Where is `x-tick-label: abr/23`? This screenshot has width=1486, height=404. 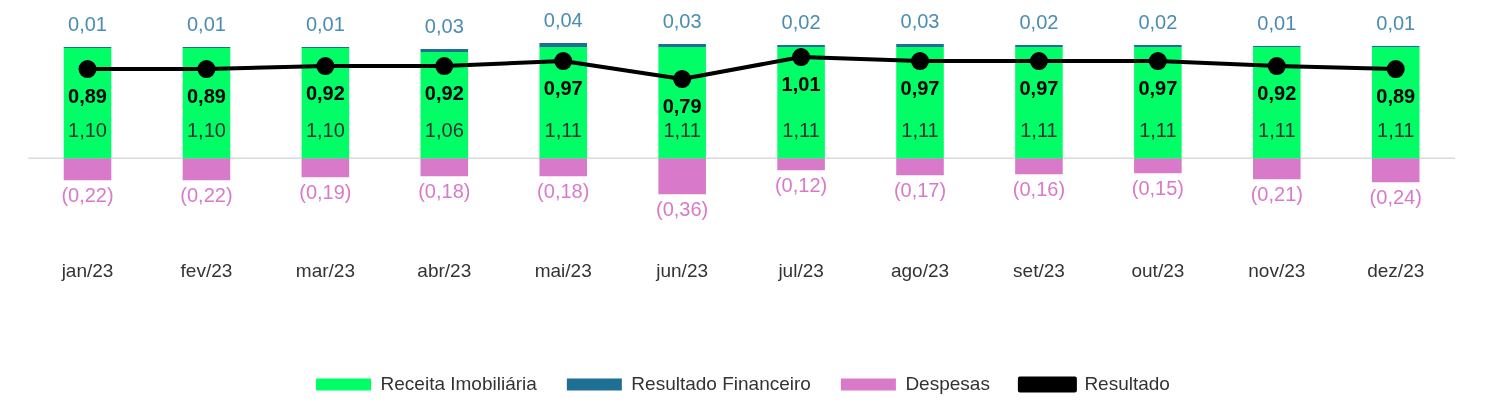 x-tick-label: abr/23 is located at coordinates (444, 270).